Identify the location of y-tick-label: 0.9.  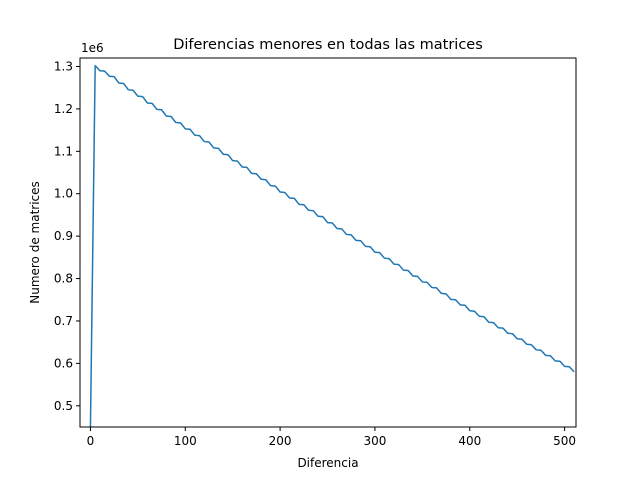
(63, 236).